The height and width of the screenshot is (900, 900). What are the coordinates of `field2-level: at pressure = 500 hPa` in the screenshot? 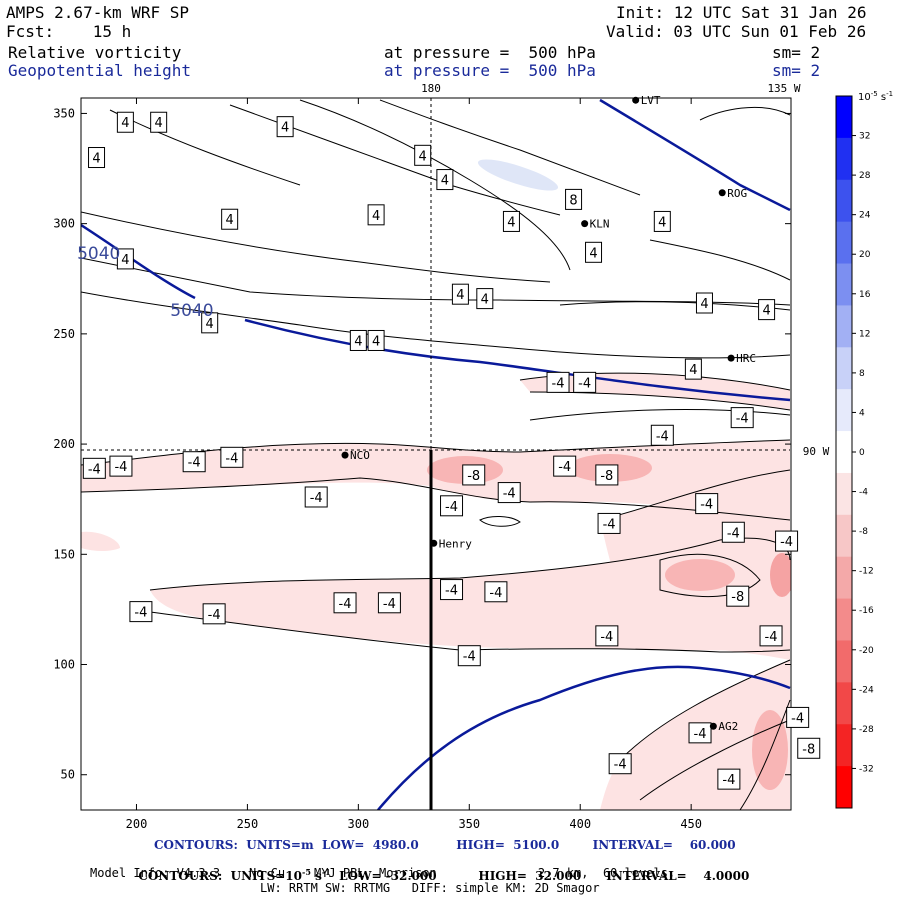 It's located at (490, 70).